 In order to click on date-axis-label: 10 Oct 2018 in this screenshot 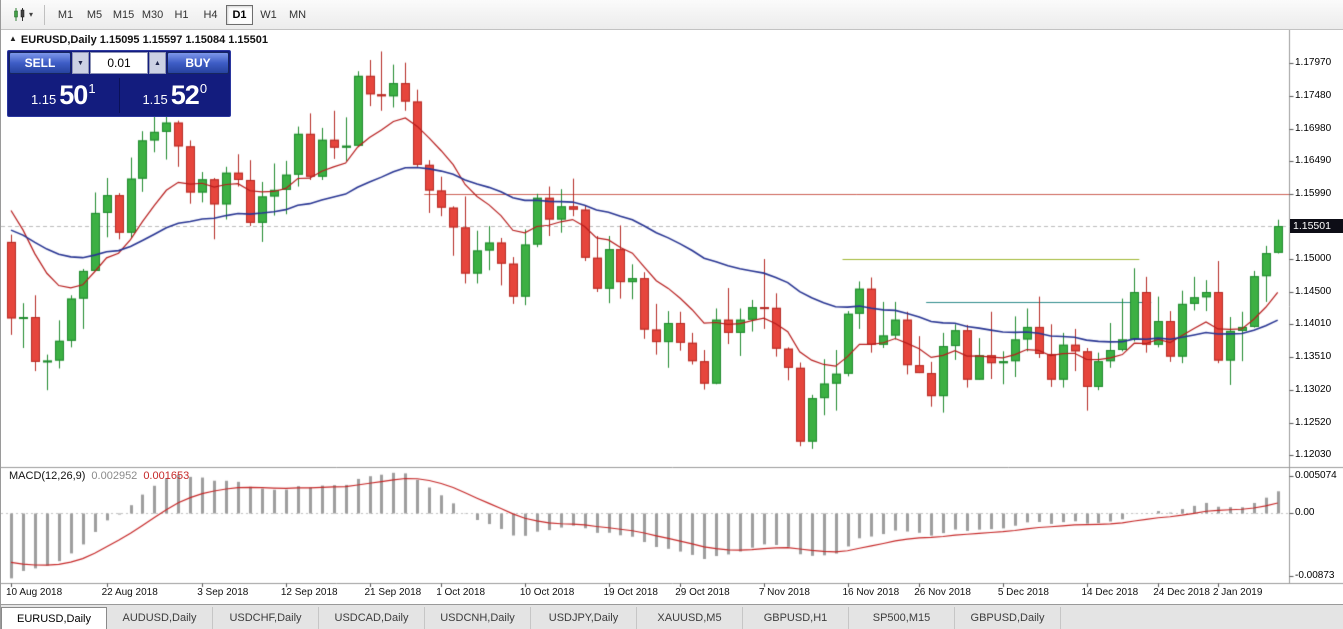, I will do `click(547, 592)`.